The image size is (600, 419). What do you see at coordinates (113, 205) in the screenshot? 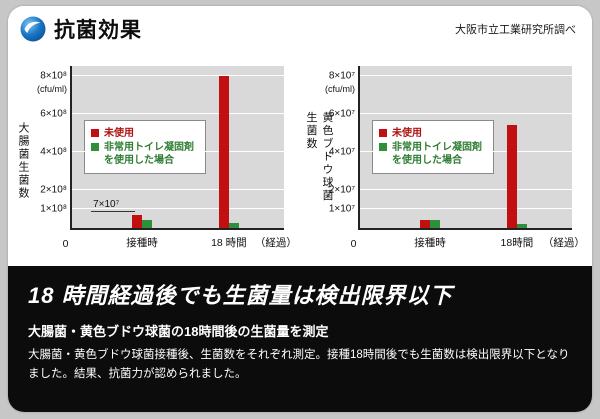
I see `value-annotation: 7×10⁷` at bounding box center [113, 205].